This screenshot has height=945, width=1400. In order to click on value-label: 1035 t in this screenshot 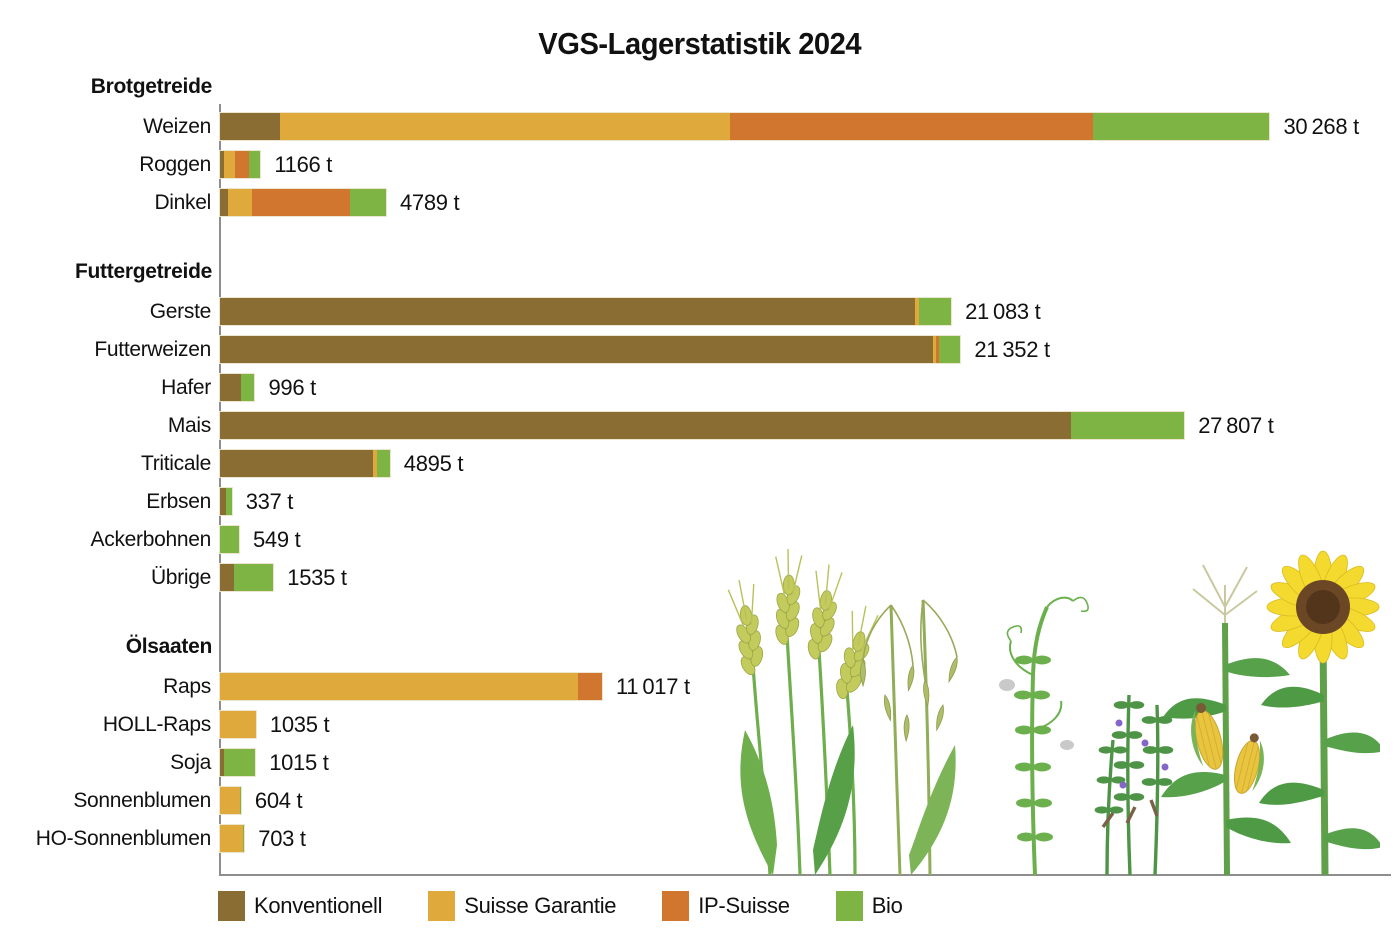, I will do `click(299, 724)`.